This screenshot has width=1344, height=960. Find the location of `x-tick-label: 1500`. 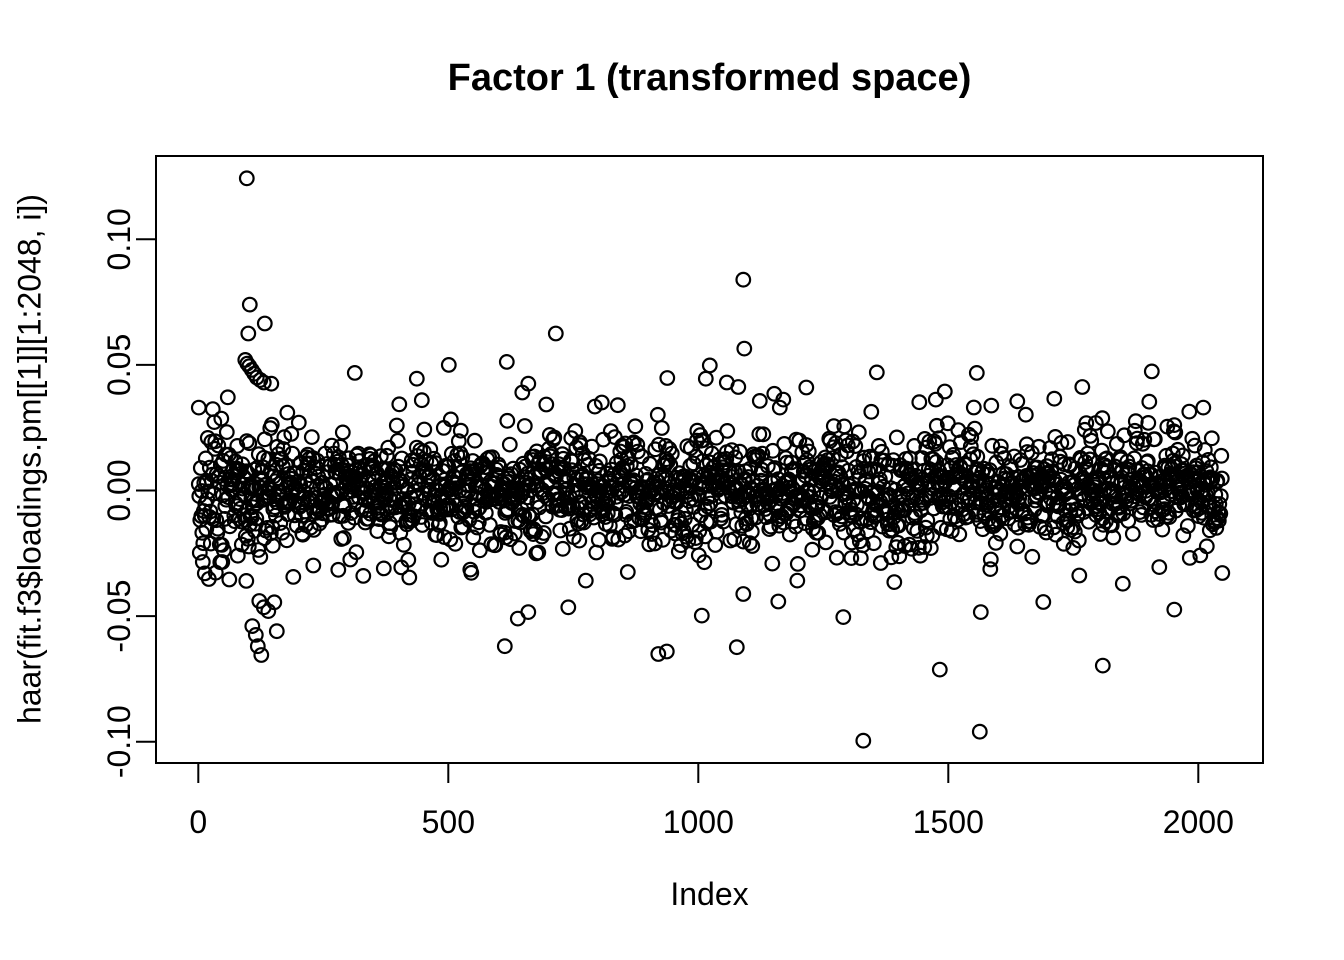

x-tick-label: 1500 is located at coordinates (948, 822).